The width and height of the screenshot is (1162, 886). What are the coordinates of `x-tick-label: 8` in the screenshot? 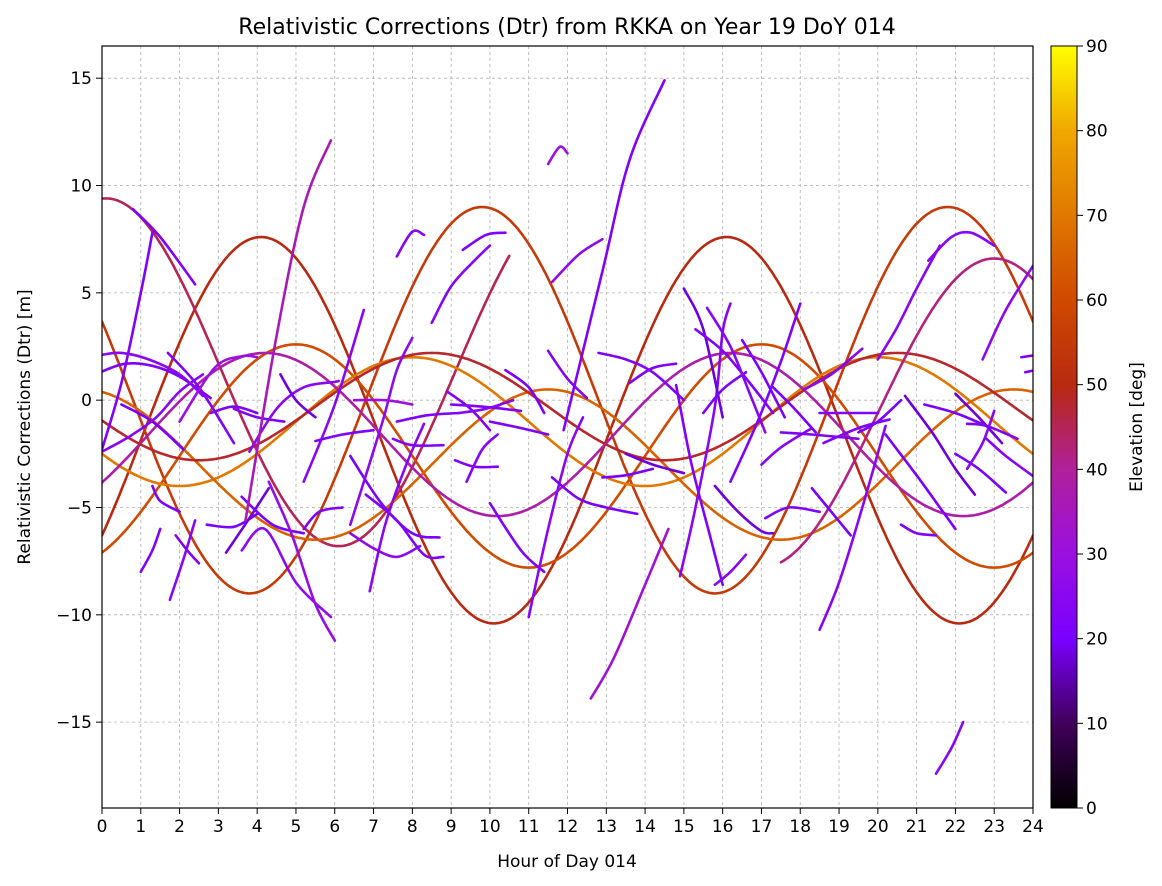 It's located at (412, 827).